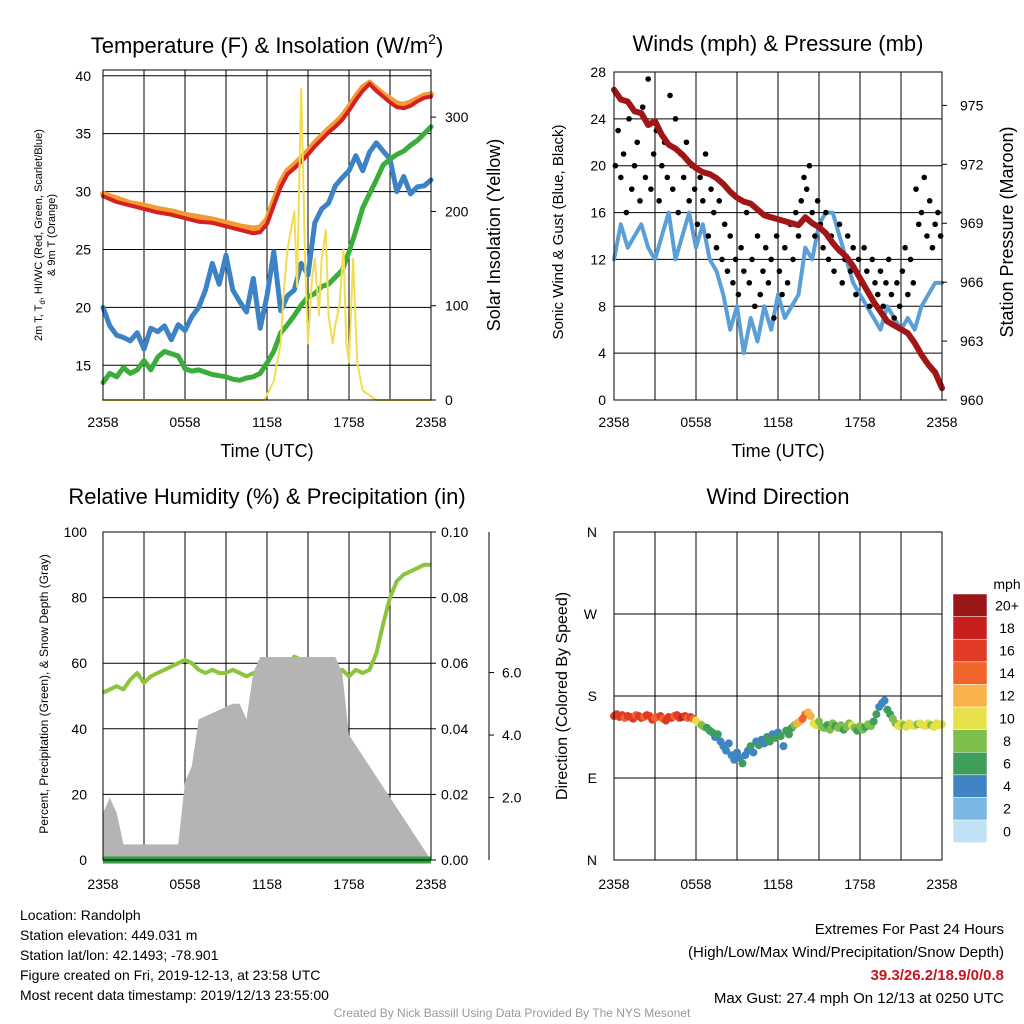 The height and width of the screenshot is (1024, 1024). I want to click on y-tick-label: N, so click(592, 860).